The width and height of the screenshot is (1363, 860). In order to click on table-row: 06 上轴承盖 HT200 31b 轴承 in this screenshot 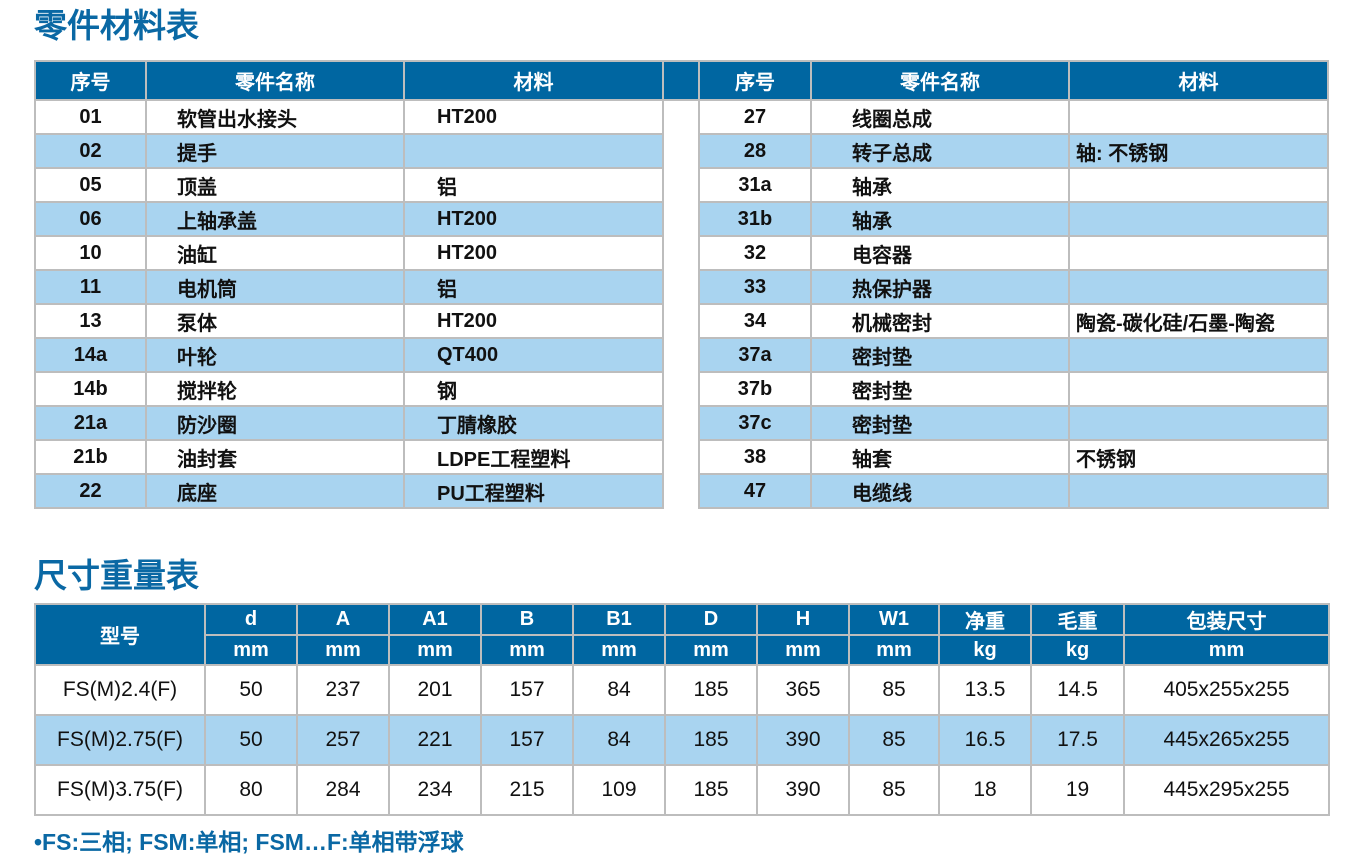, I will do `click(681, 219)`.